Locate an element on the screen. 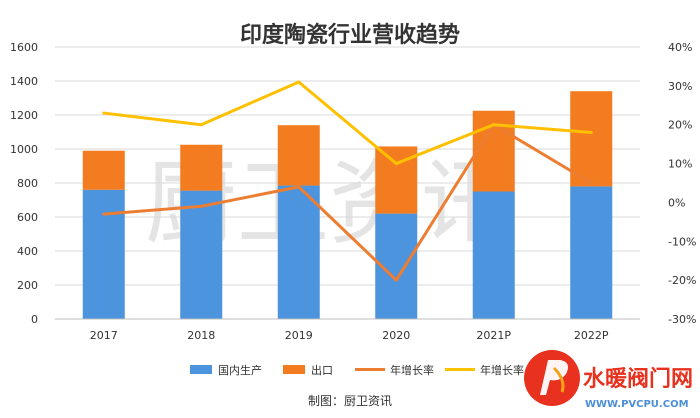 This screenshot has height=418, width=700. right-tick-label: 40% is located at coordinates (680, 47).